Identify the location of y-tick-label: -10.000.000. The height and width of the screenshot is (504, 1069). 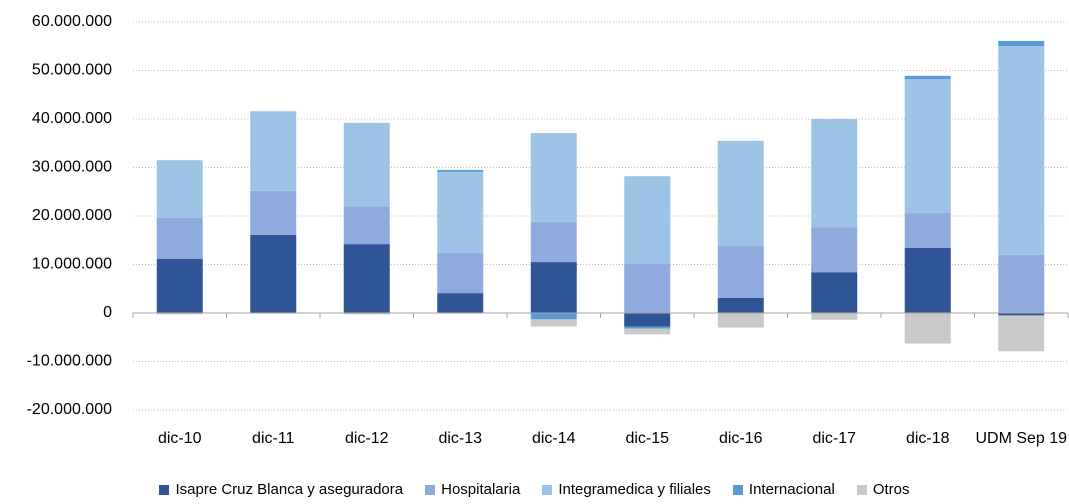
(70, 361).